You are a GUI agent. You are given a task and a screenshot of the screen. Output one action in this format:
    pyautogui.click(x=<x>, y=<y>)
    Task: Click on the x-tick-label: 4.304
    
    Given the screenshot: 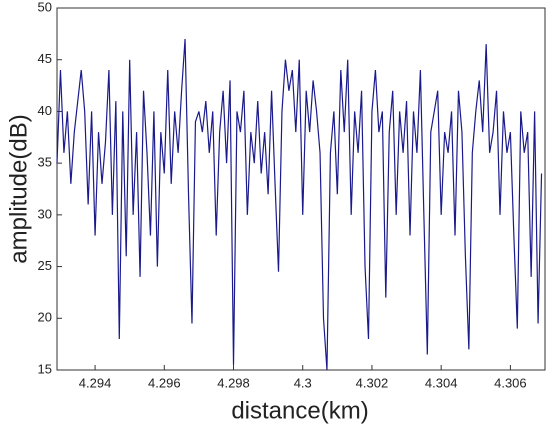 What is the action you would take?
    pyautogui.click(x=441, y=382)
    